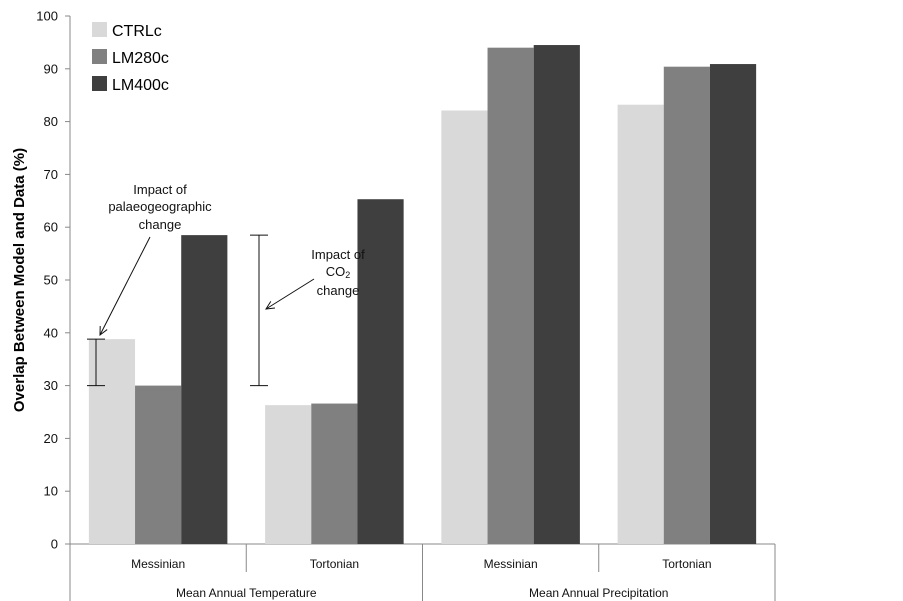 This screenshot has height=601, width=903. What do you see at coordinates (51, 68) in the screenshot?
I see `y-tick-label: 90` at bounding box center [51, 68].